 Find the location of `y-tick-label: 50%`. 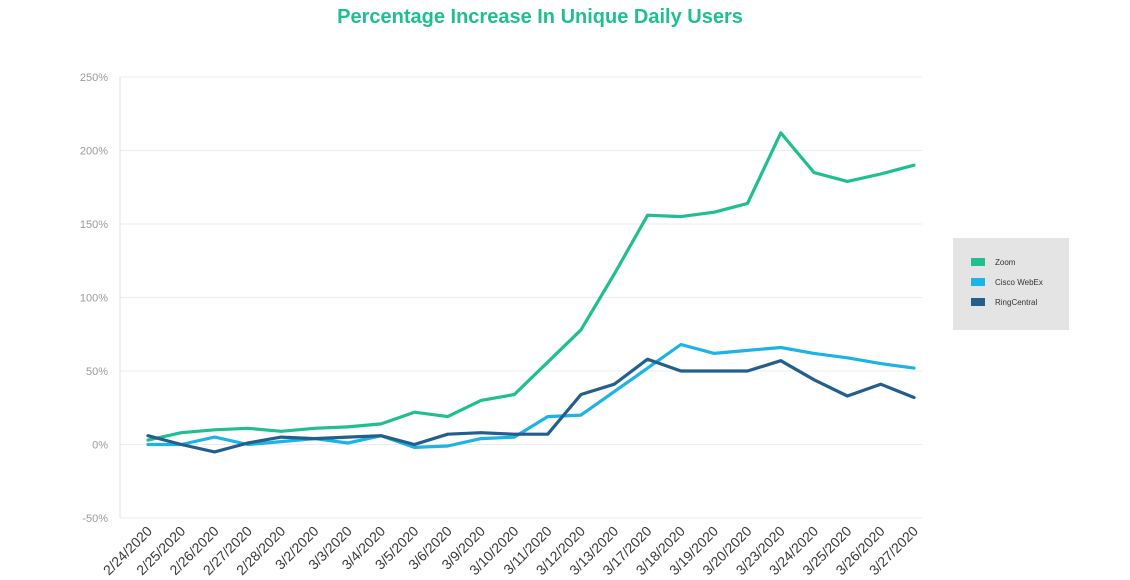

y-tick-label: 50% is located at coordinates (97, 372).